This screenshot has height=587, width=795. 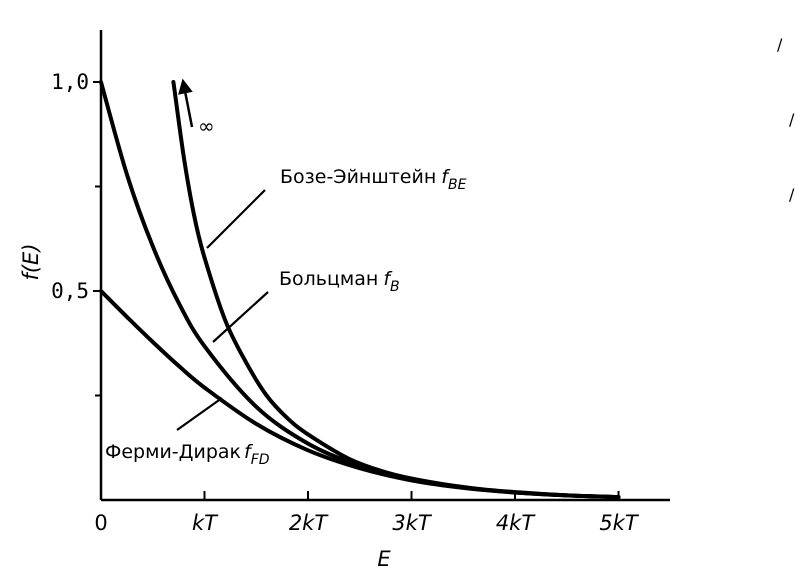 I want to click on series-label-bose-einstein: Бозе-Эйнштейн fBE, so click(x=373, y=179).